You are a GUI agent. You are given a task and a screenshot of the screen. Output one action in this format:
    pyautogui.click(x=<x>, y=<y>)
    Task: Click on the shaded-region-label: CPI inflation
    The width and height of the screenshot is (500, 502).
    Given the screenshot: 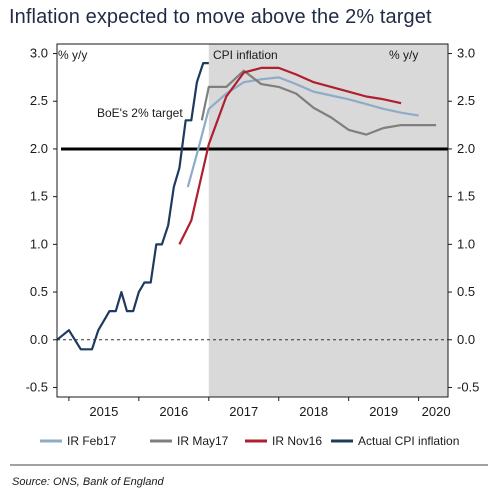 What is the action you would take?
    pyautogui.click(x=245, y=55)
    